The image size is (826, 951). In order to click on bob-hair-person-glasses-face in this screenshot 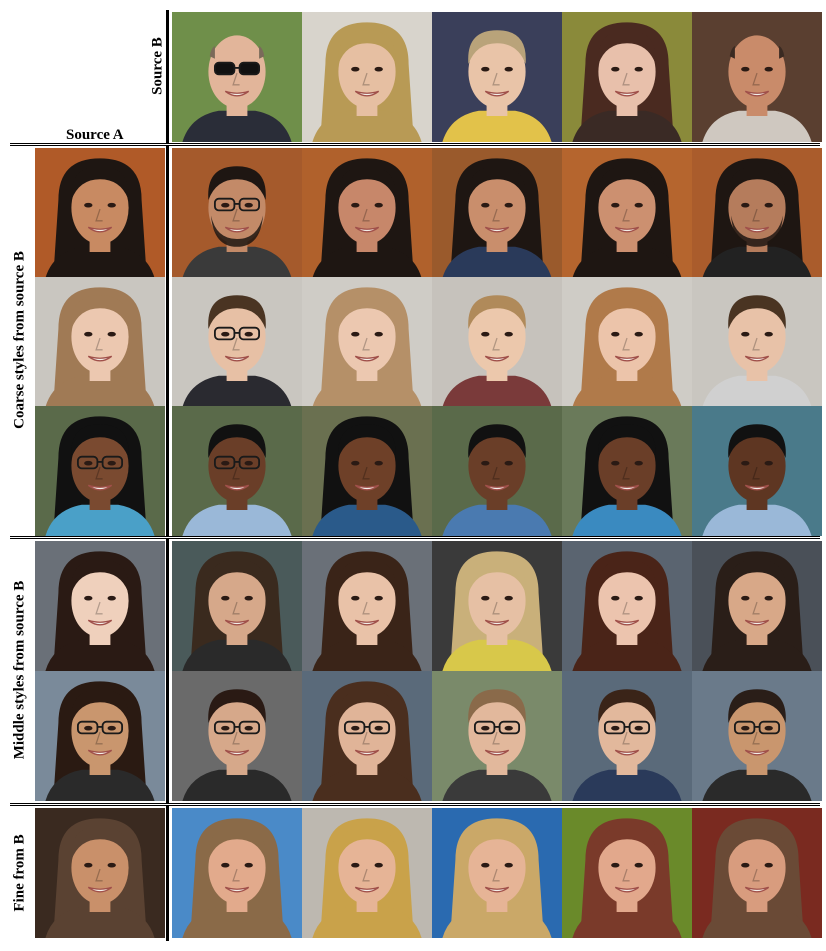, I will do `click(367, 736)`.